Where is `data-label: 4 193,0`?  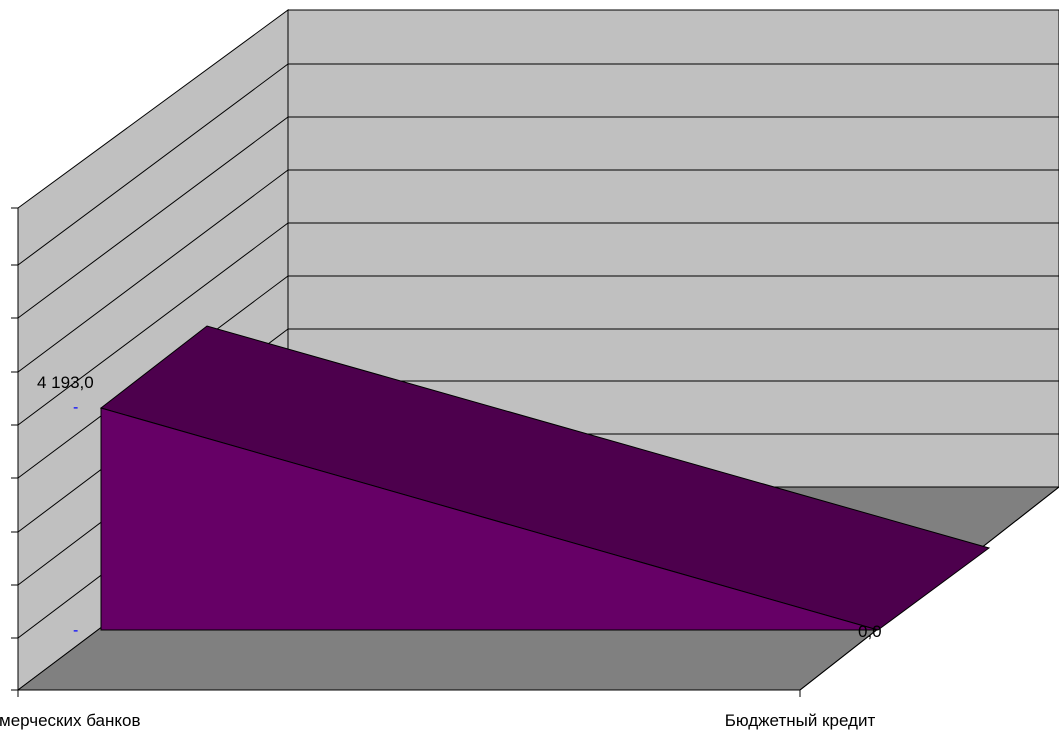
data-label: 4 193,0 is located at coordinates (65, 382).